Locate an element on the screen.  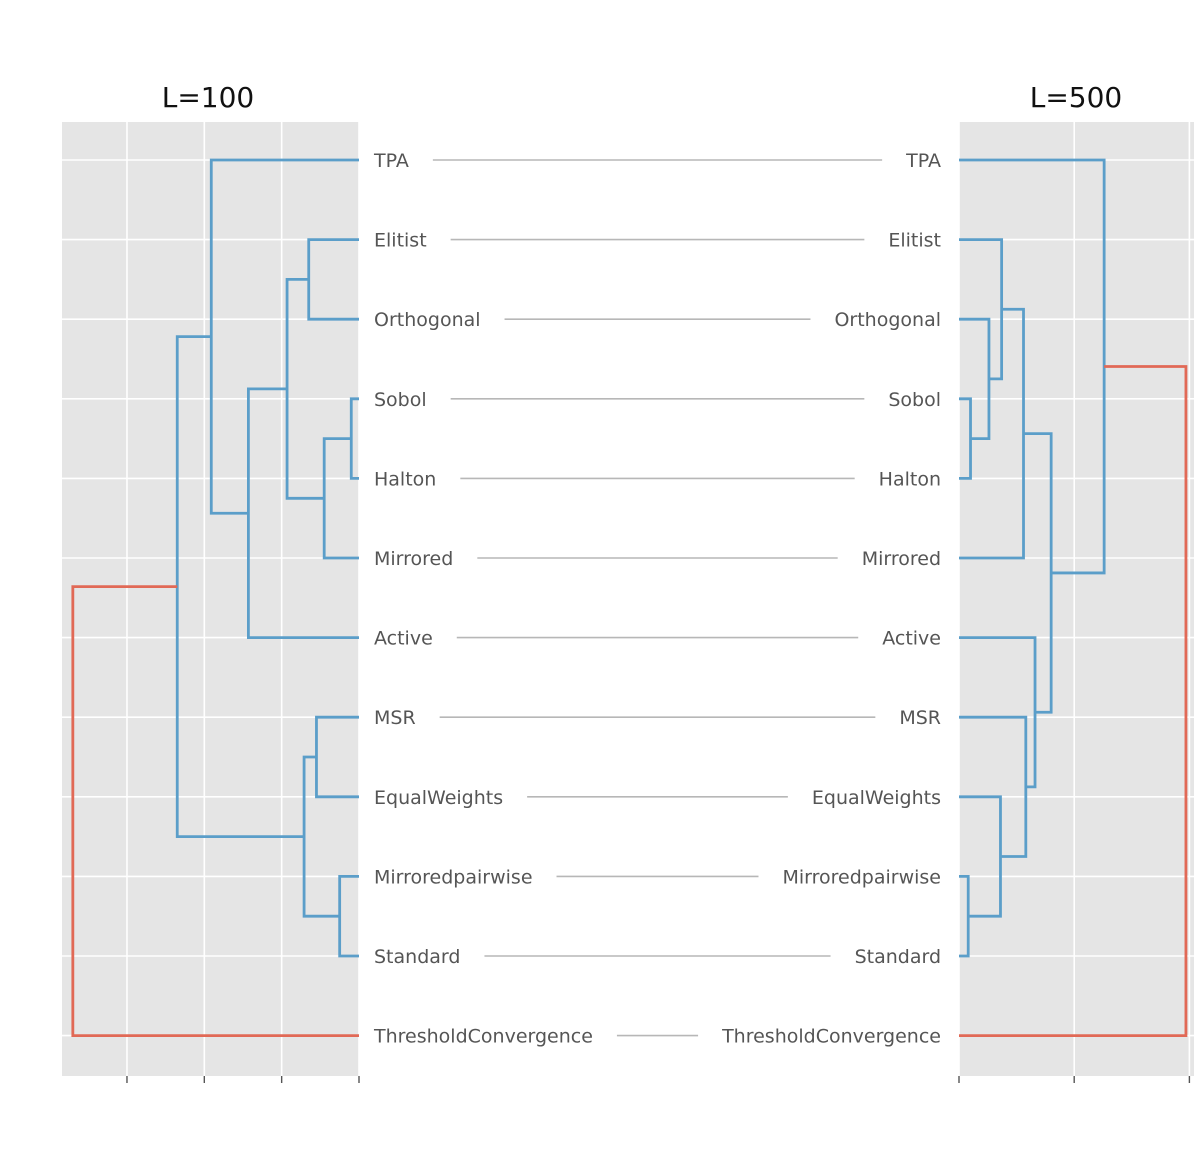
right-leaf-label-orthogonal: Orthogonal is located at coordinates (887, 320).